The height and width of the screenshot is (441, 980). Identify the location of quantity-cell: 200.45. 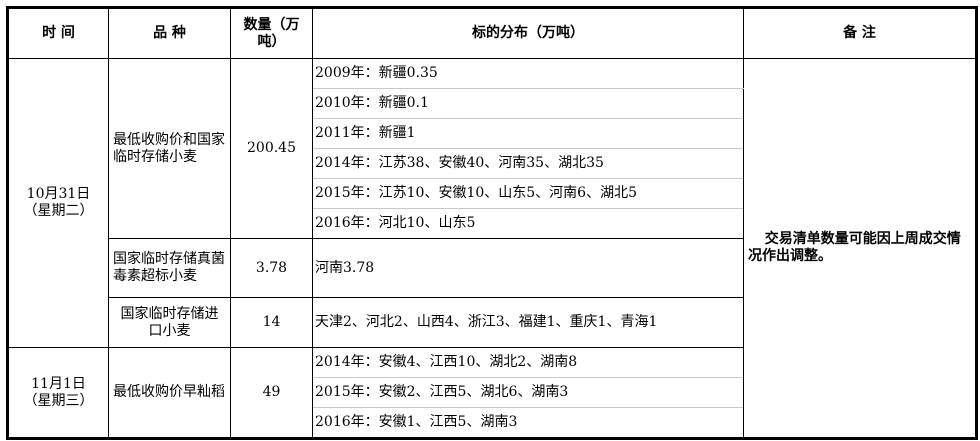
(271, 148).